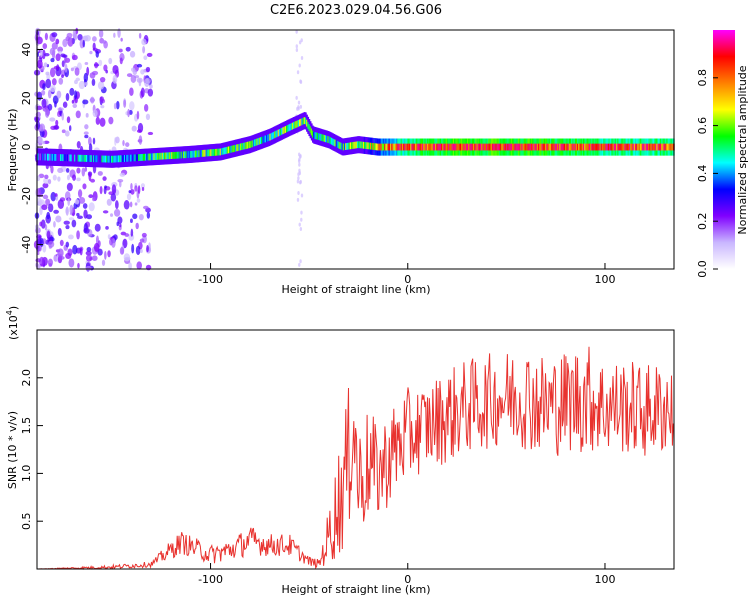 This screenshot has height=600, width=750. Describe the element at coordinates (26, 521) in the screenshot. I see `snr-y-tick-label: 0.5` at that location.